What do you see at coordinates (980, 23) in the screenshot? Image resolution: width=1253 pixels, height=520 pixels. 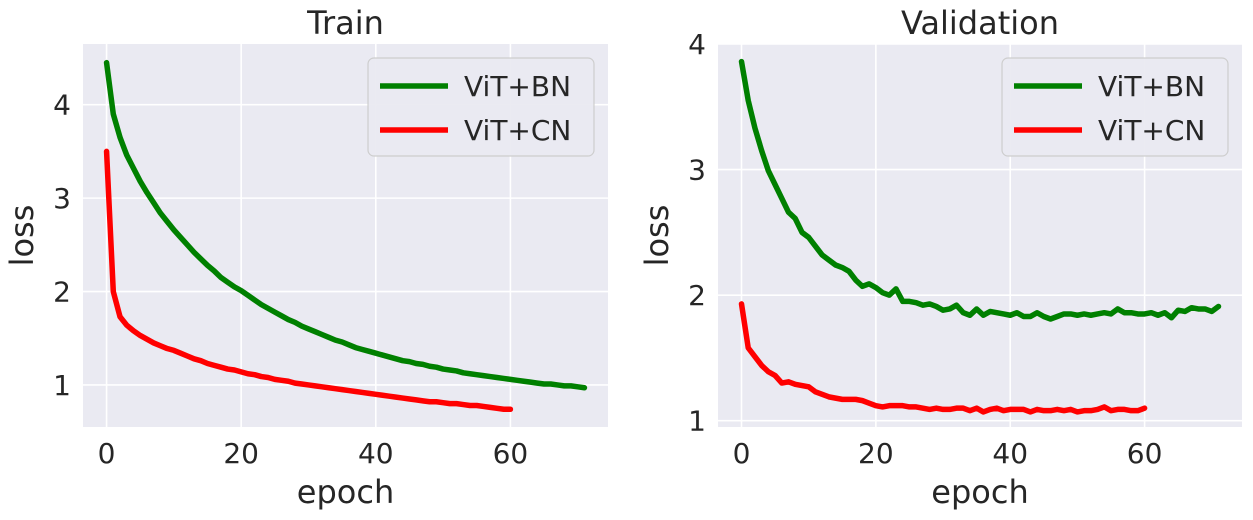 I see `chart-title: Validation` at bounding box center [980, 23].